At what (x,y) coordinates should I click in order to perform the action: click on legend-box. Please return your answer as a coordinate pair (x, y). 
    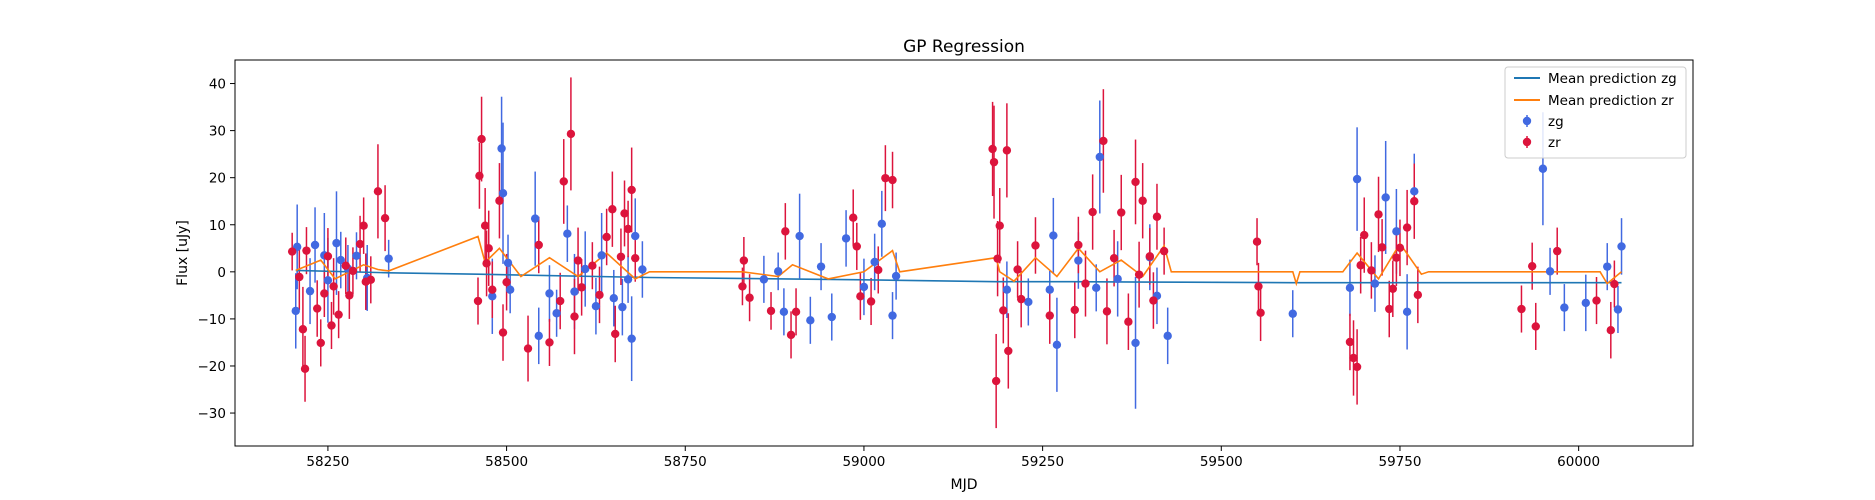
    Looking at the image, I should click on (1595, 112).